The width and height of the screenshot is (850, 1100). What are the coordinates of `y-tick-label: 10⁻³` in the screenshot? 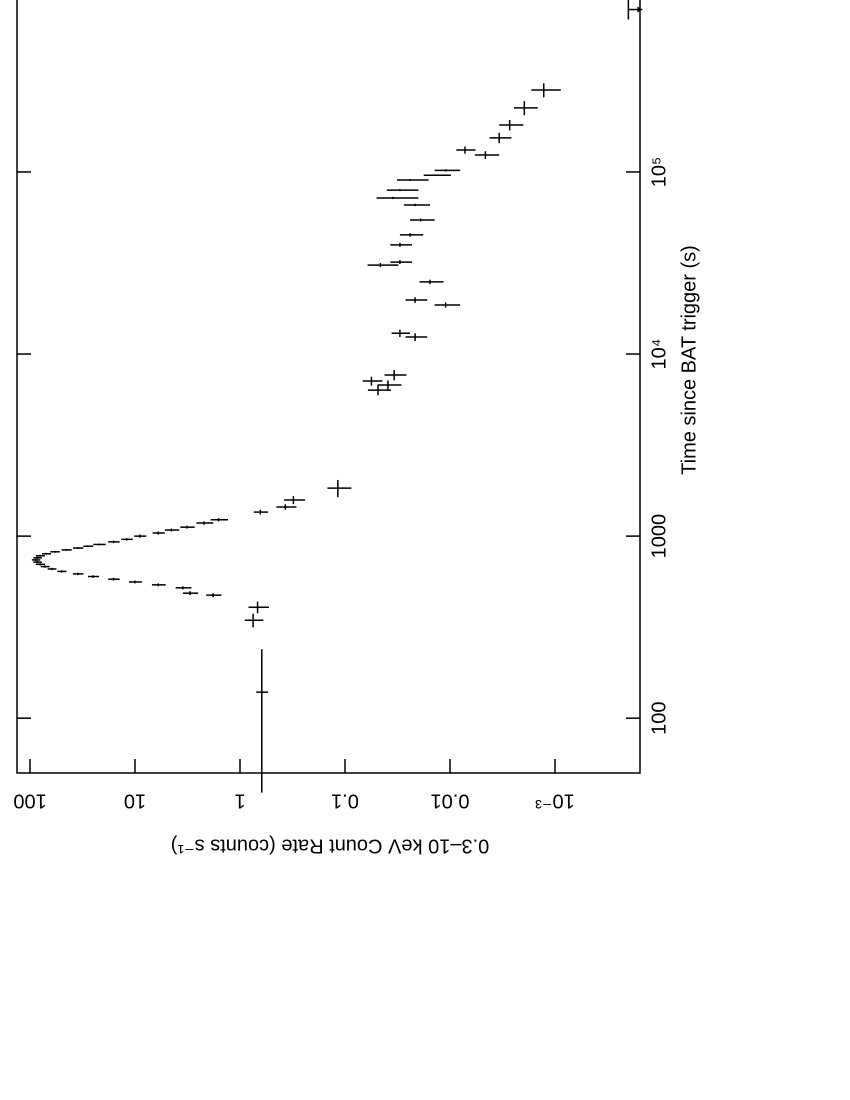 It's located at (555, 801).